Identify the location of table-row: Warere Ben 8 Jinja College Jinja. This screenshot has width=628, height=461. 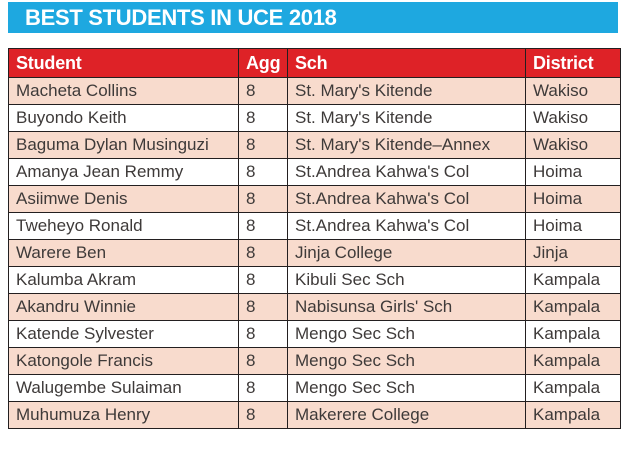
(314, 253).